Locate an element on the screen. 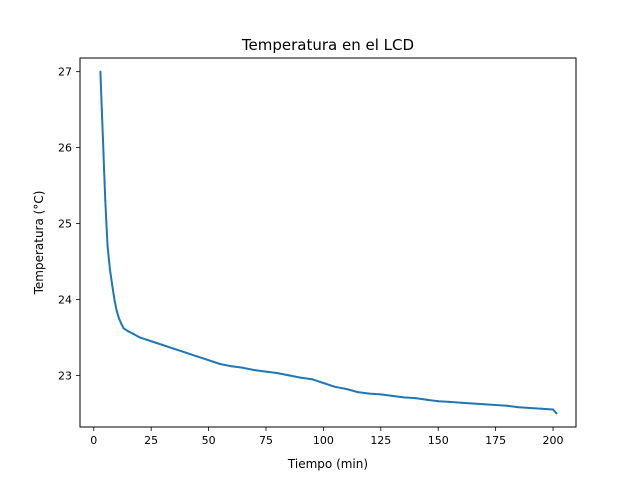 The image size is (640, 480). y-tick-label: 27 is located at coordinates (65, 72).